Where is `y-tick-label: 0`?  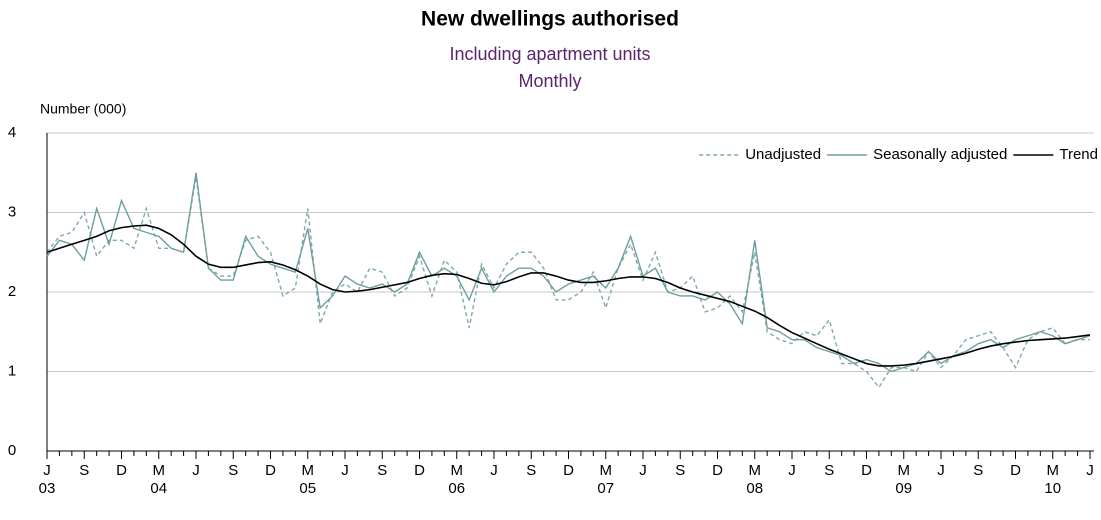
y-tick-label: 0 is located at coordinates (12, 450).